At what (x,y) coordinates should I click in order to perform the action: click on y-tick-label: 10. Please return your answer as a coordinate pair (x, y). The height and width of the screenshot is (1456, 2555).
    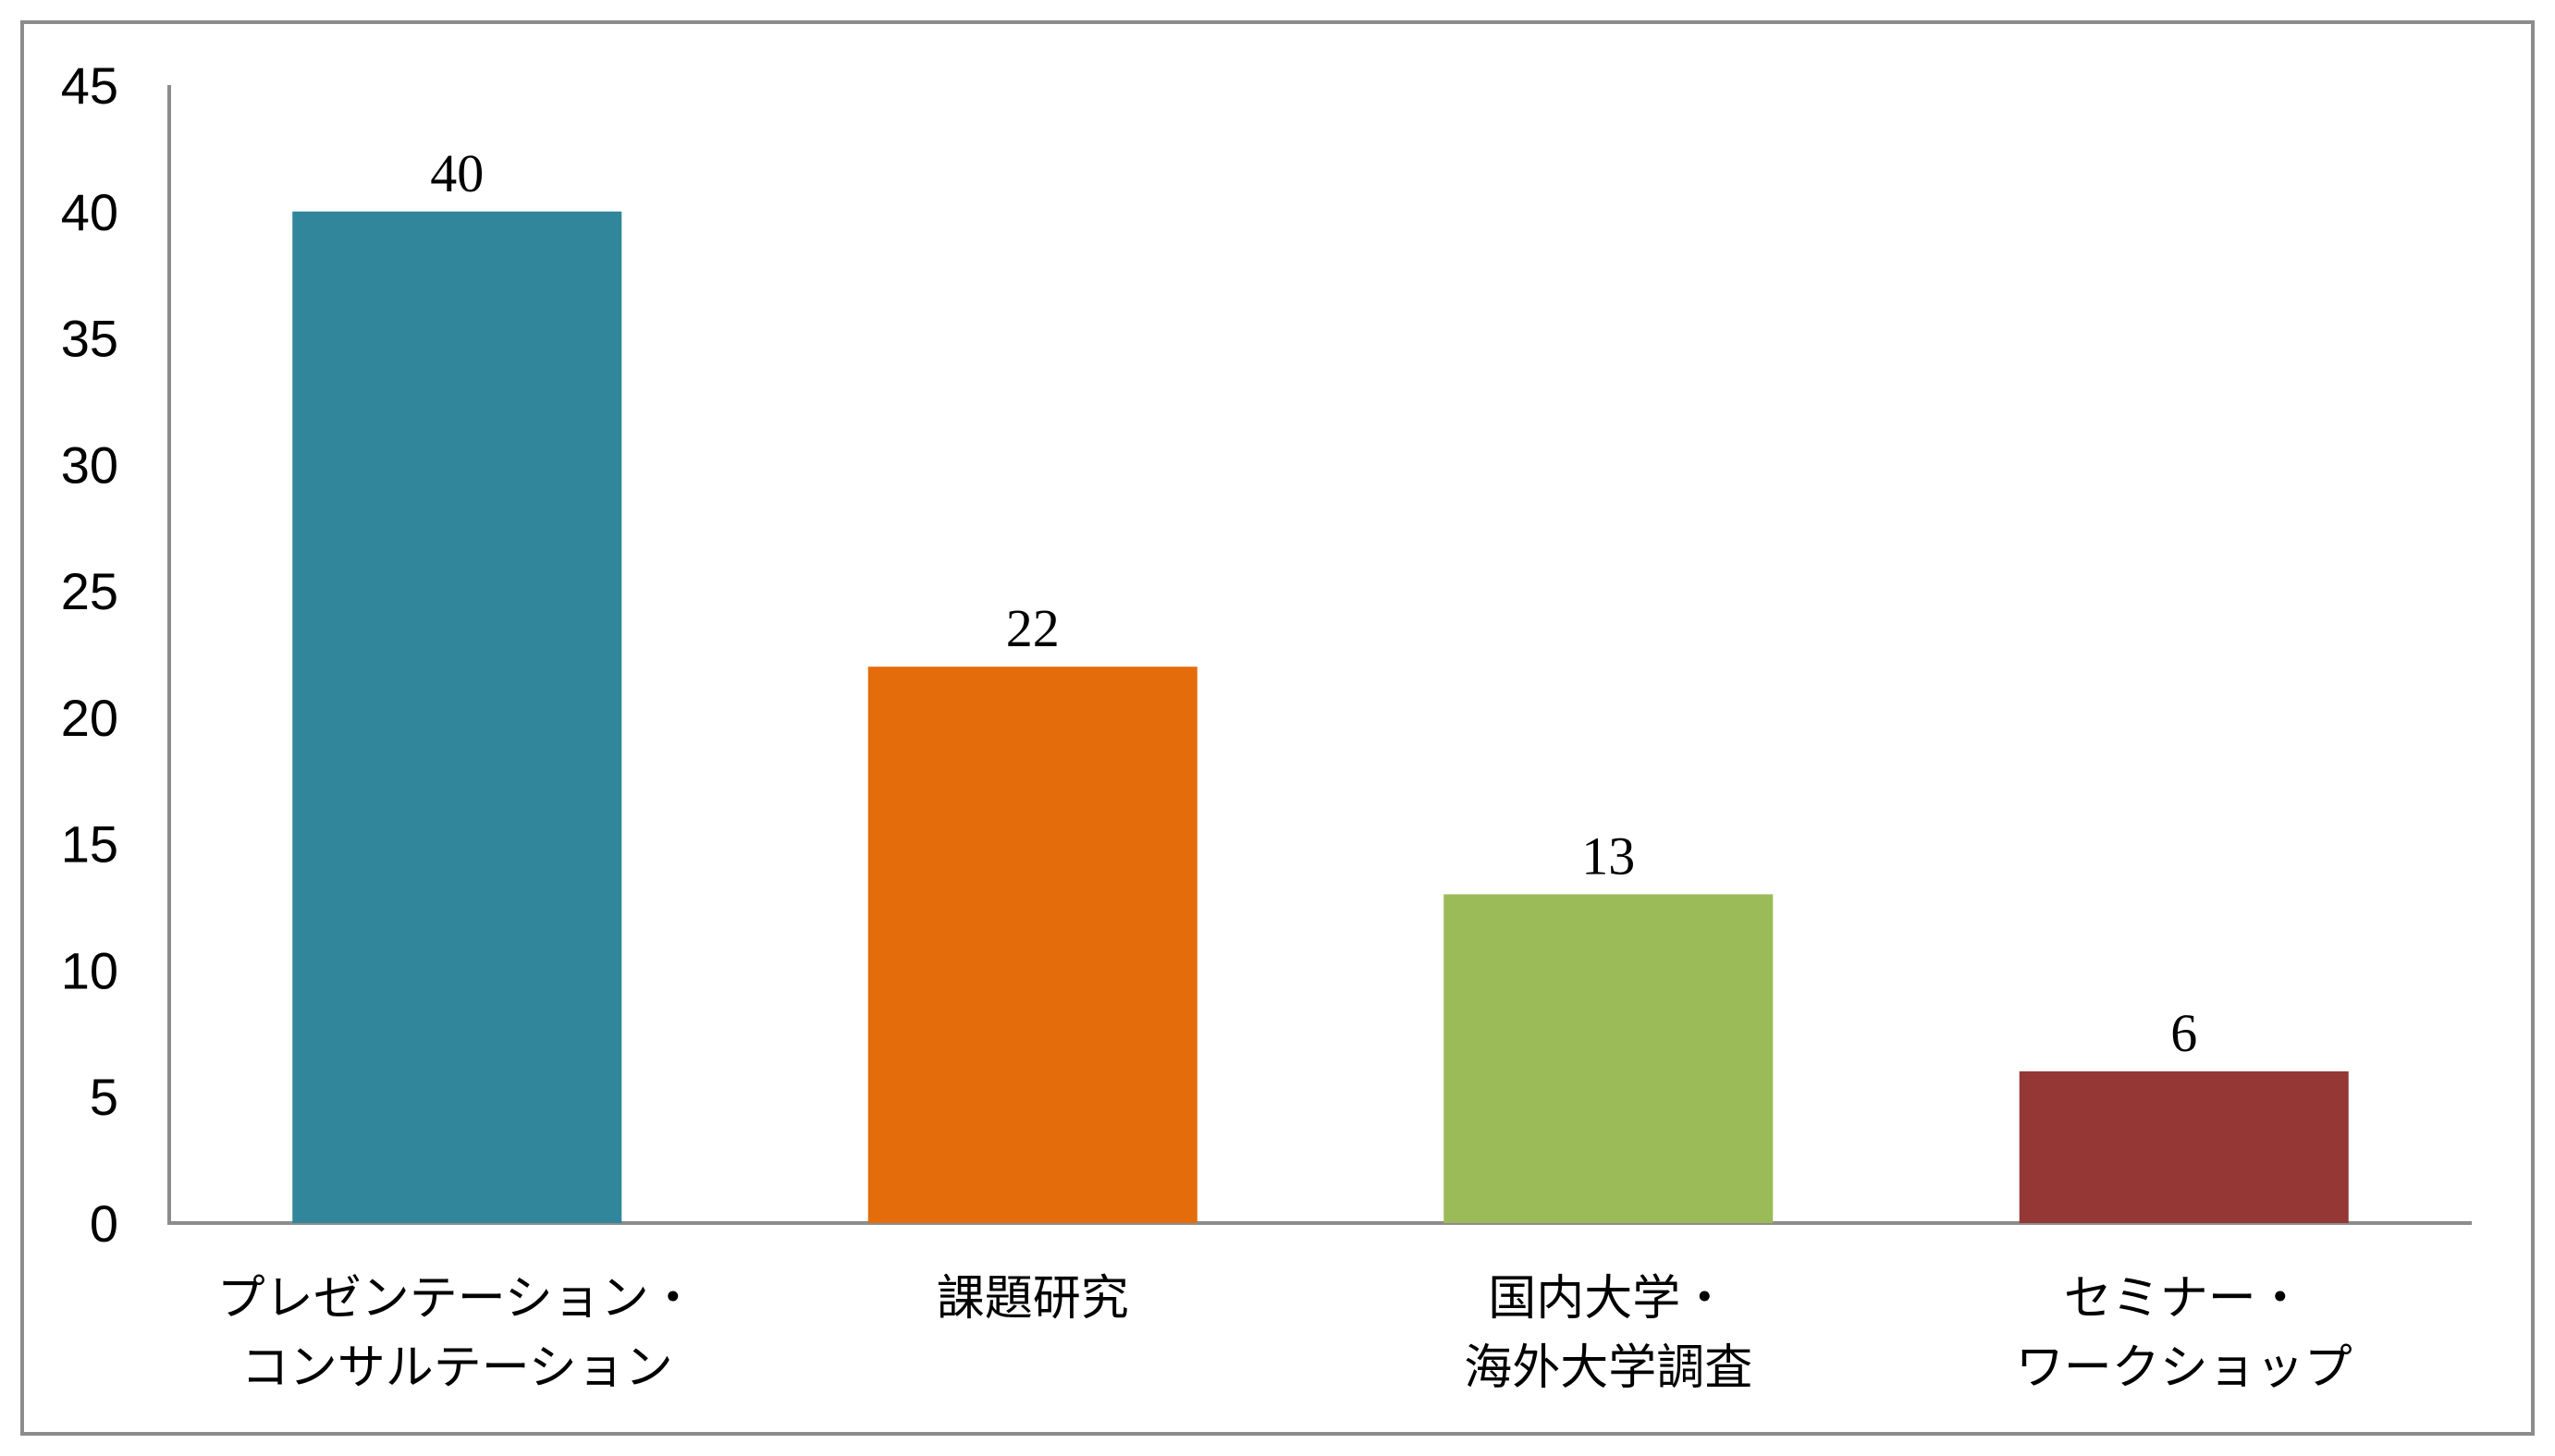
    Looking at the image, I should click on (89, 970).